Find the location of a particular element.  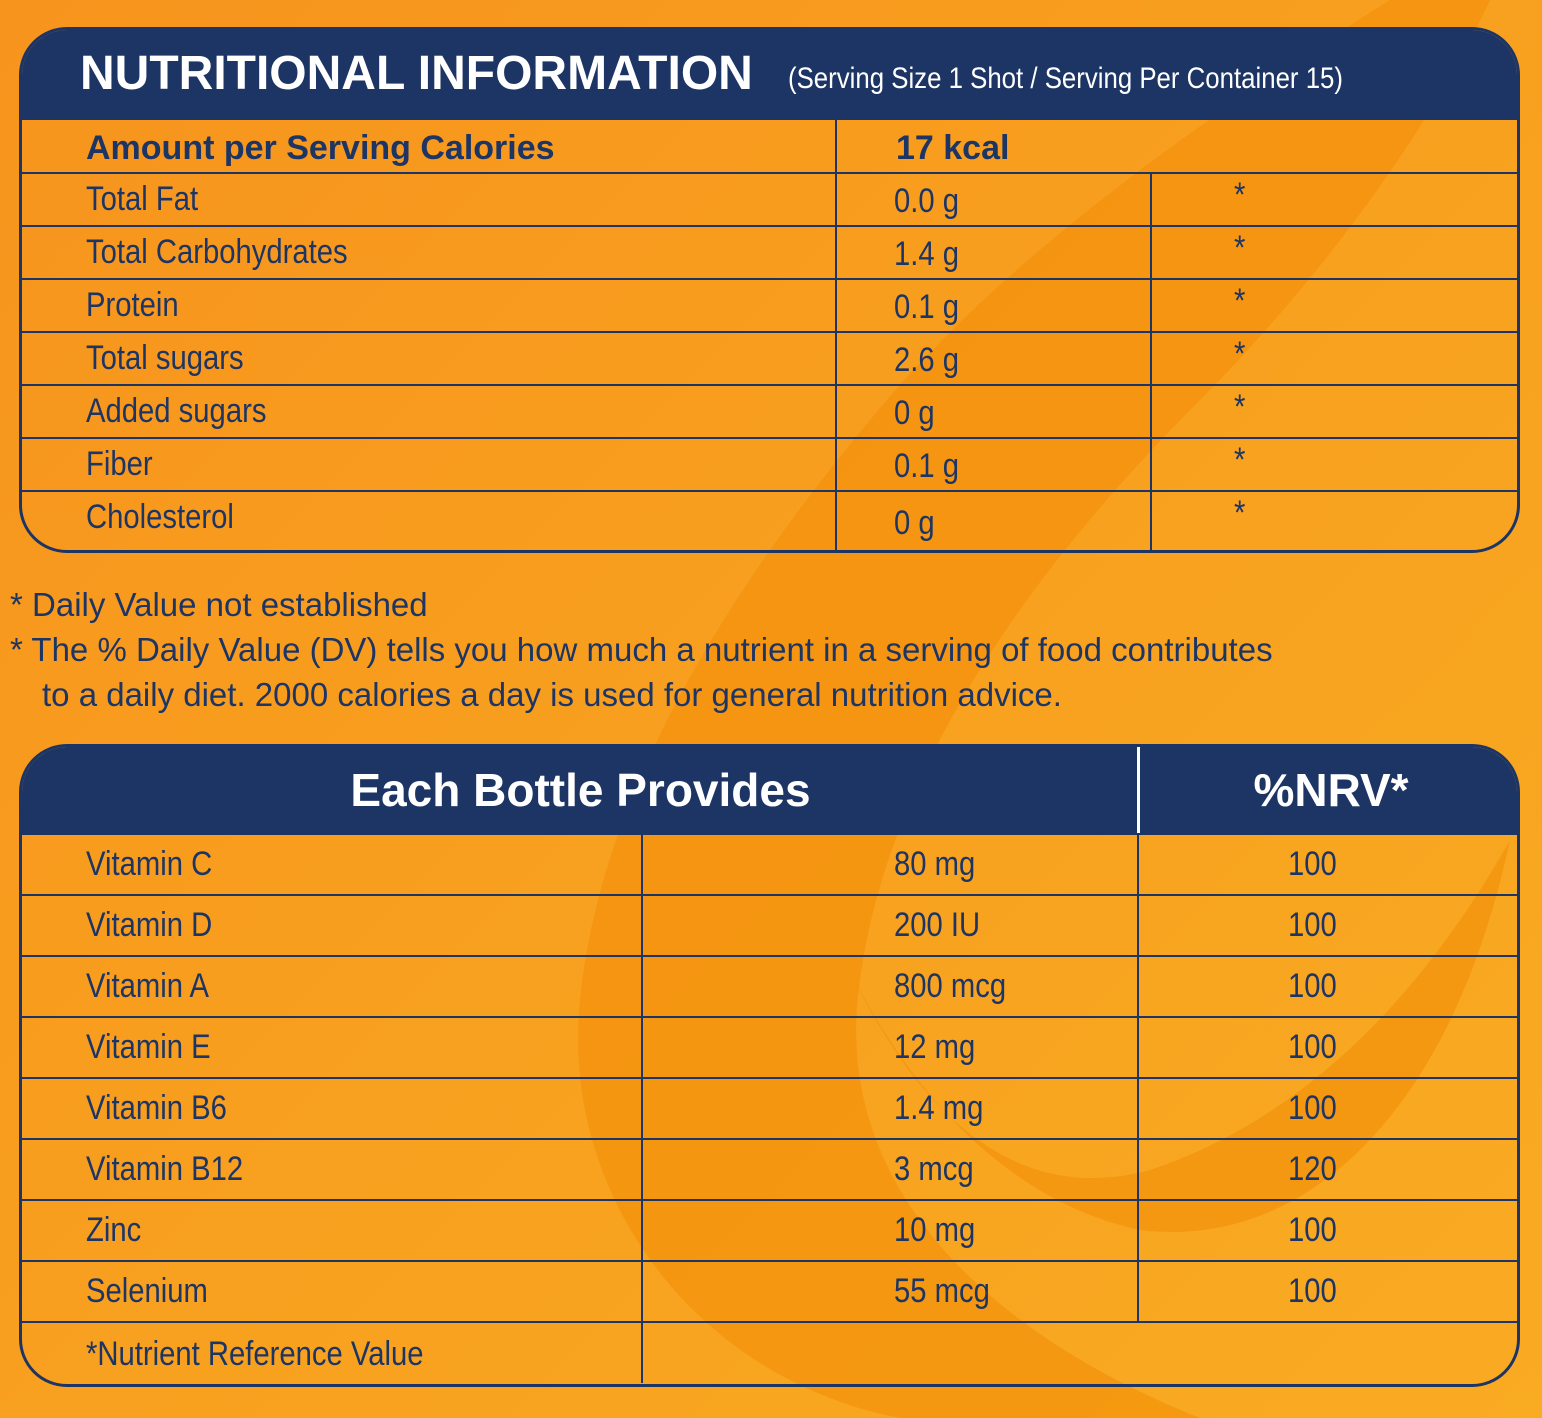

nutrition-title: NUTRITIONAL INFORMATION is located at coordinates (416, 73).